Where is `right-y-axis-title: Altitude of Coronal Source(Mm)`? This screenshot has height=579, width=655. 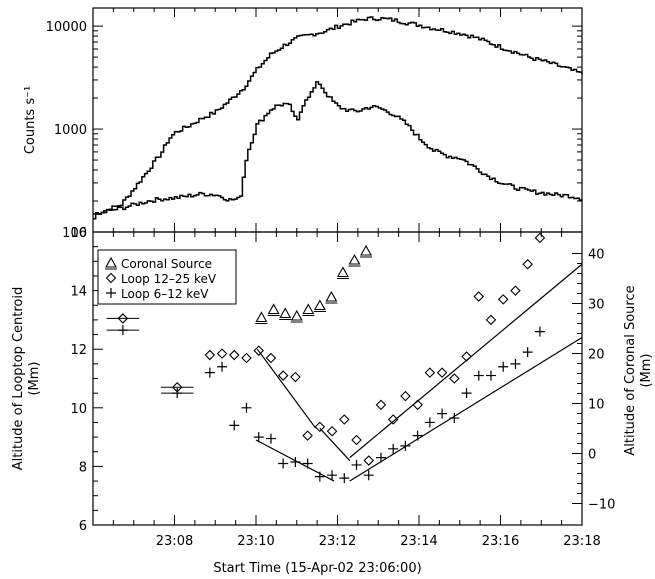
right-y-axis-title: Altitude of Coronal Source(Mm) is located at coordinates (638, 370).